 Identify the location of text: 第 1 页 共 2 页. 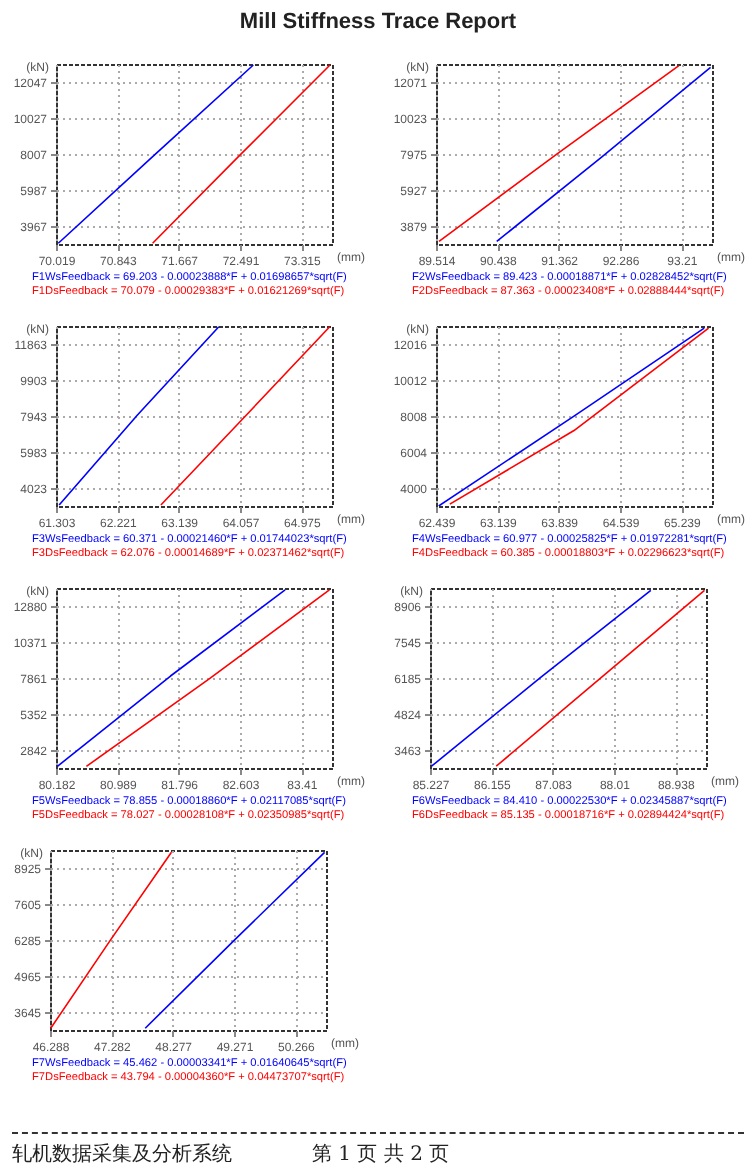
(381, 1154).